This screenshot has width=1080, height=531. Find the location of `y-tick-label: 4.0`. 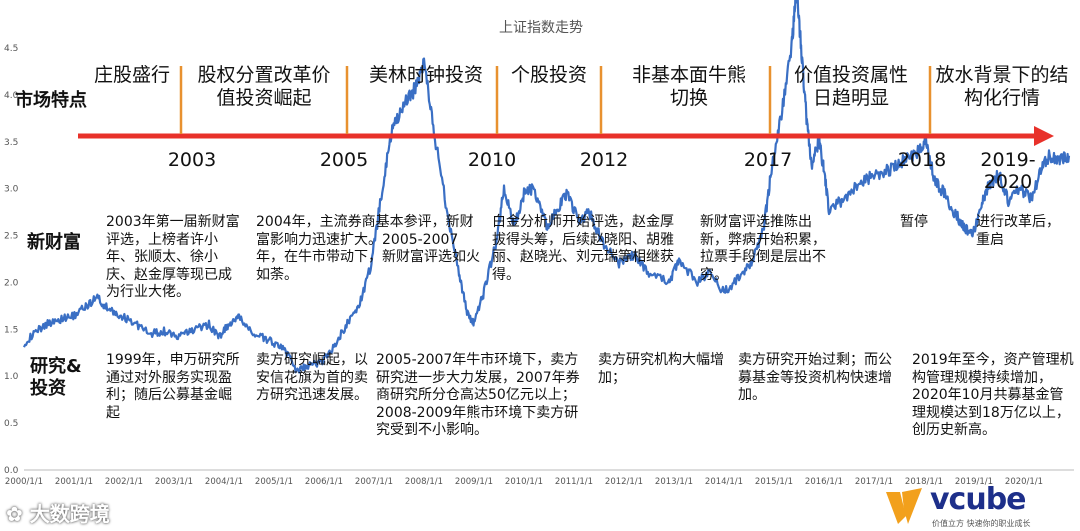

y-tick-label: 4.0 is located at coordinates (11, 96).